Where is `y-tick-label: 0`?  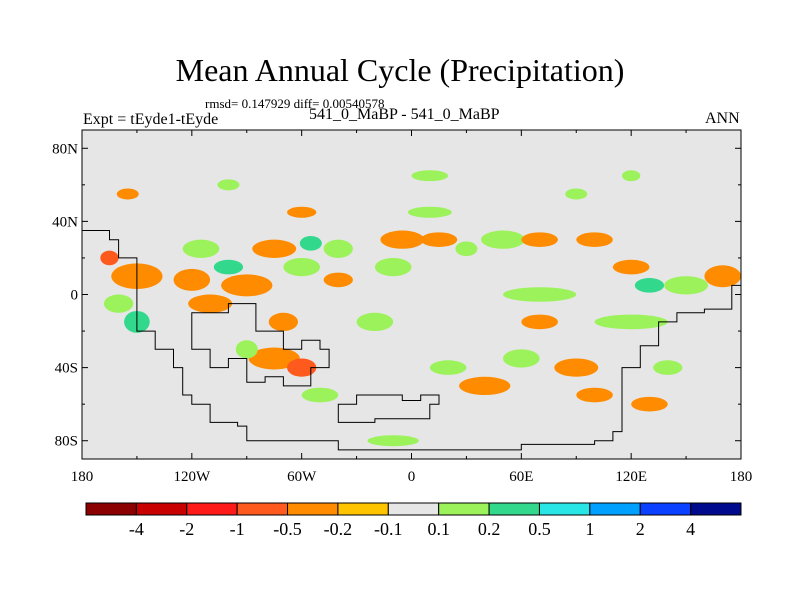
y-tick-label: 0 is located at coordinates (75, 296).